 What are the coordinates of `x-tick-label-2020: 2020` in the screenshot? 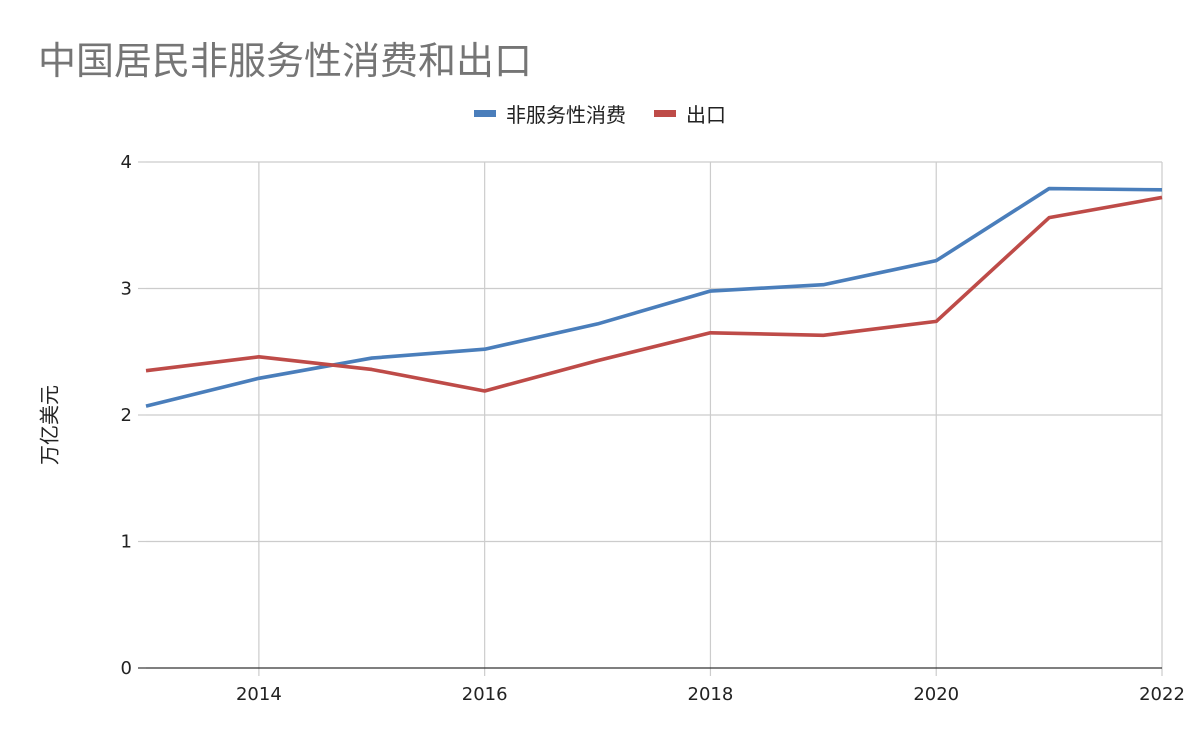 It's located at (936, 694).